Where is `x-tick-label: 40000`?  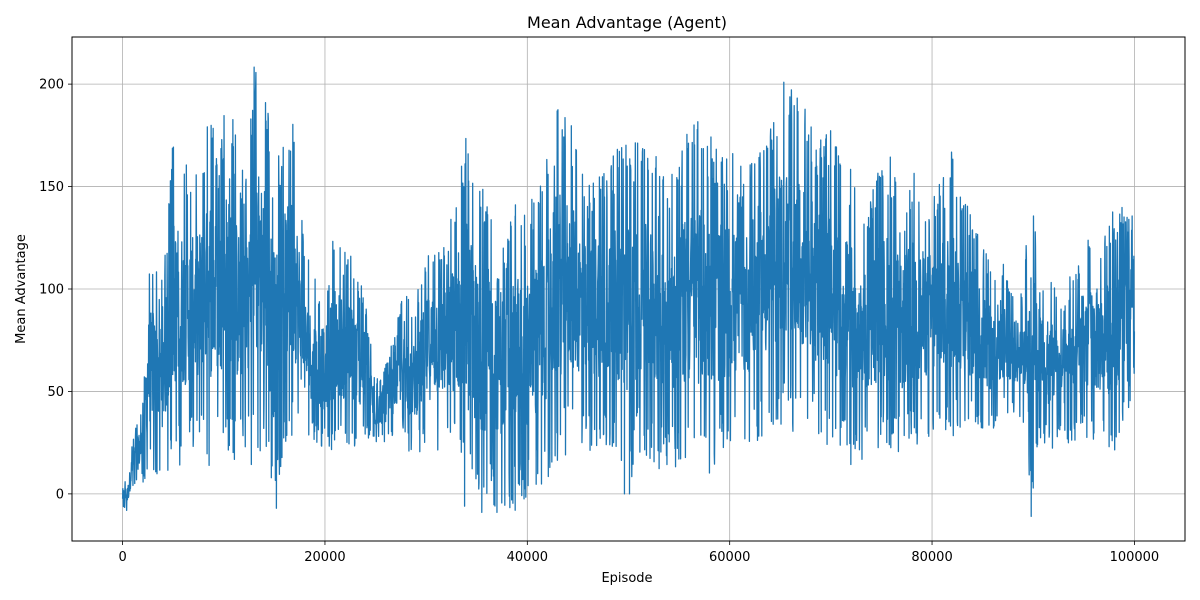 x-tick-label: 40000 is located at coordinates (527, 557).